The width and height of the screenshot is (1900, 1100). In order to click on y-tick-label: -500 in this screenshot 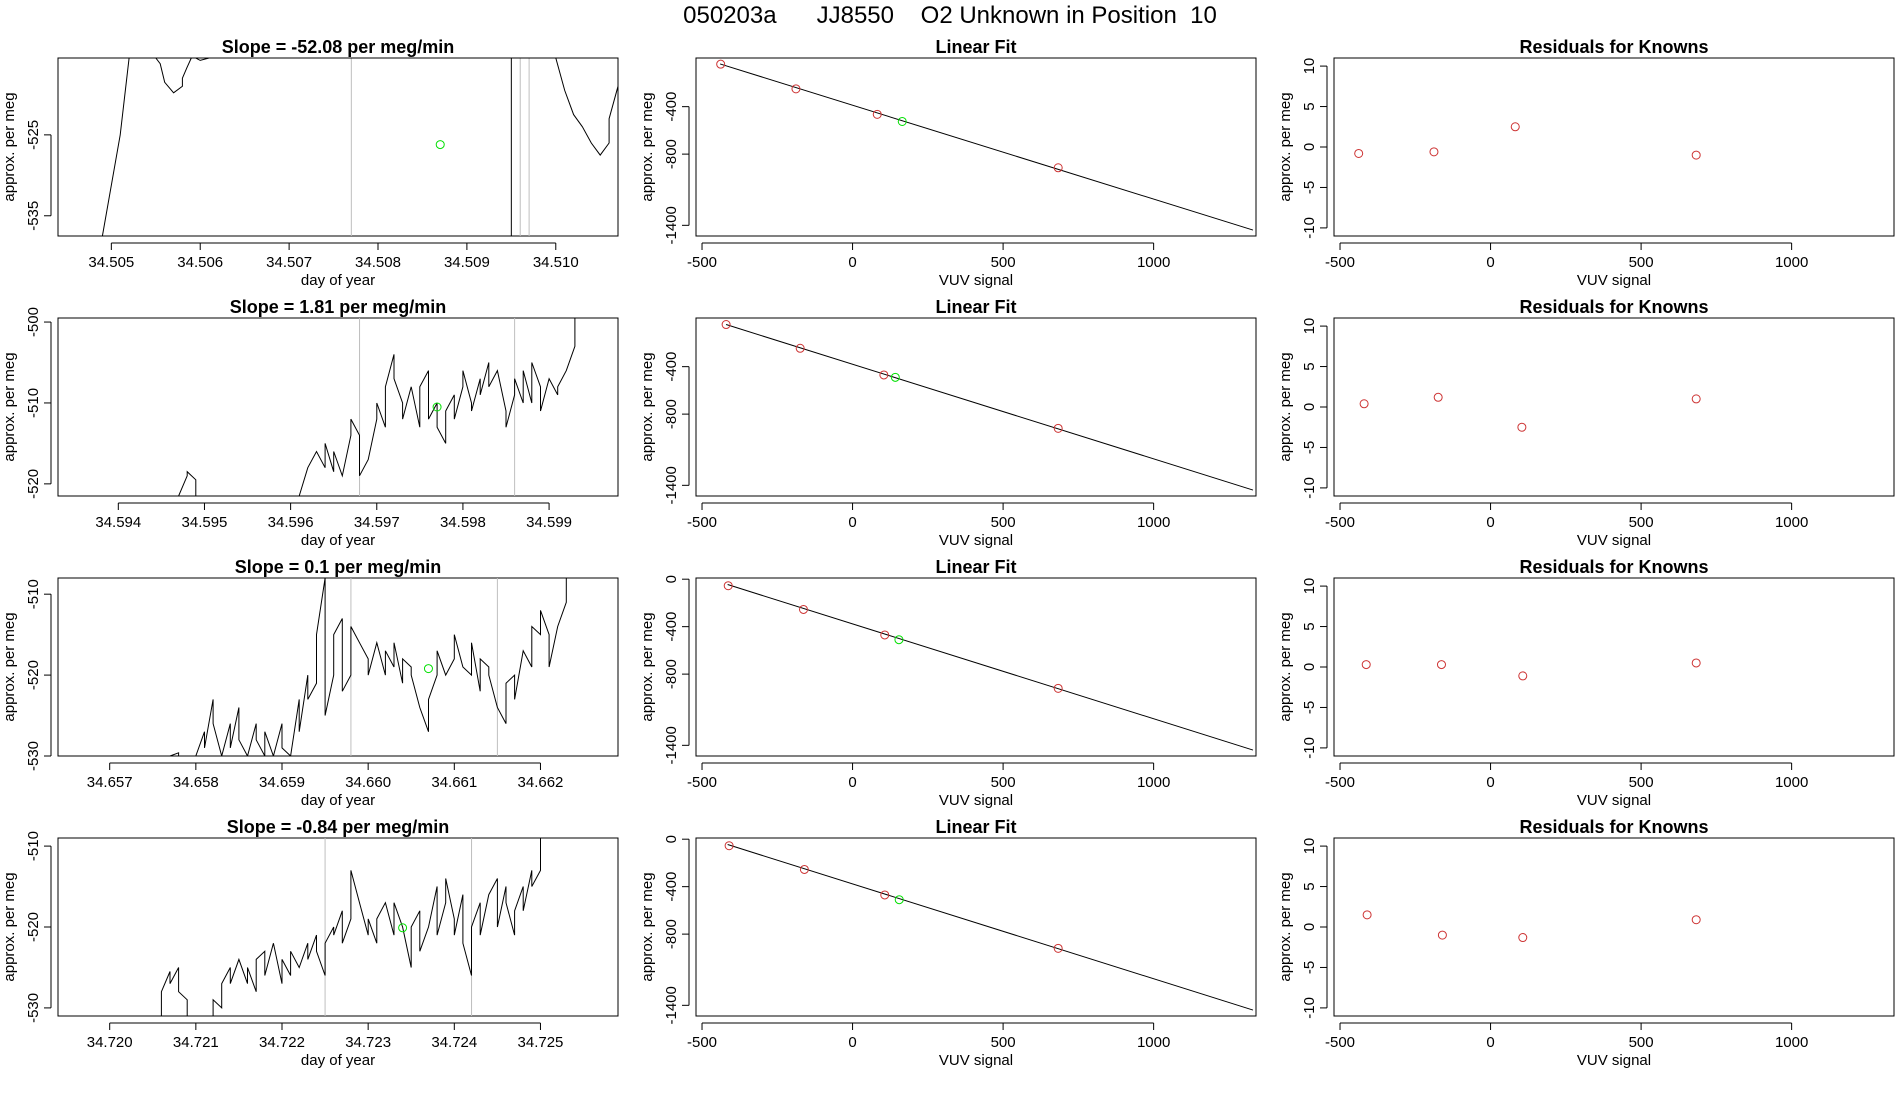, I will do `click(33, 322)`.